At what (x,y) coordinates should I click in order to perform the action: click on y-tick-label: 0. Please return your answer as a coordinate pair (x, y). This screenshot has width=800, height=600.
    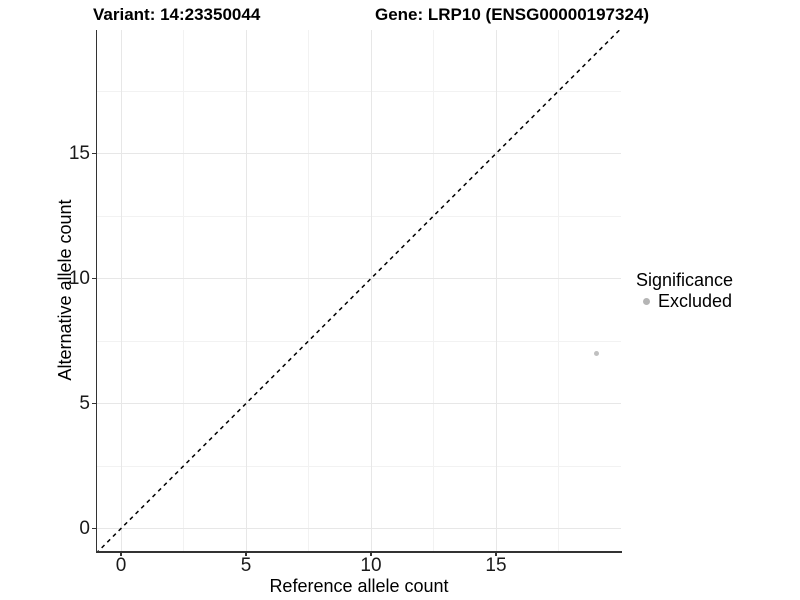
    Looking at the image, I should click on (84, 528).